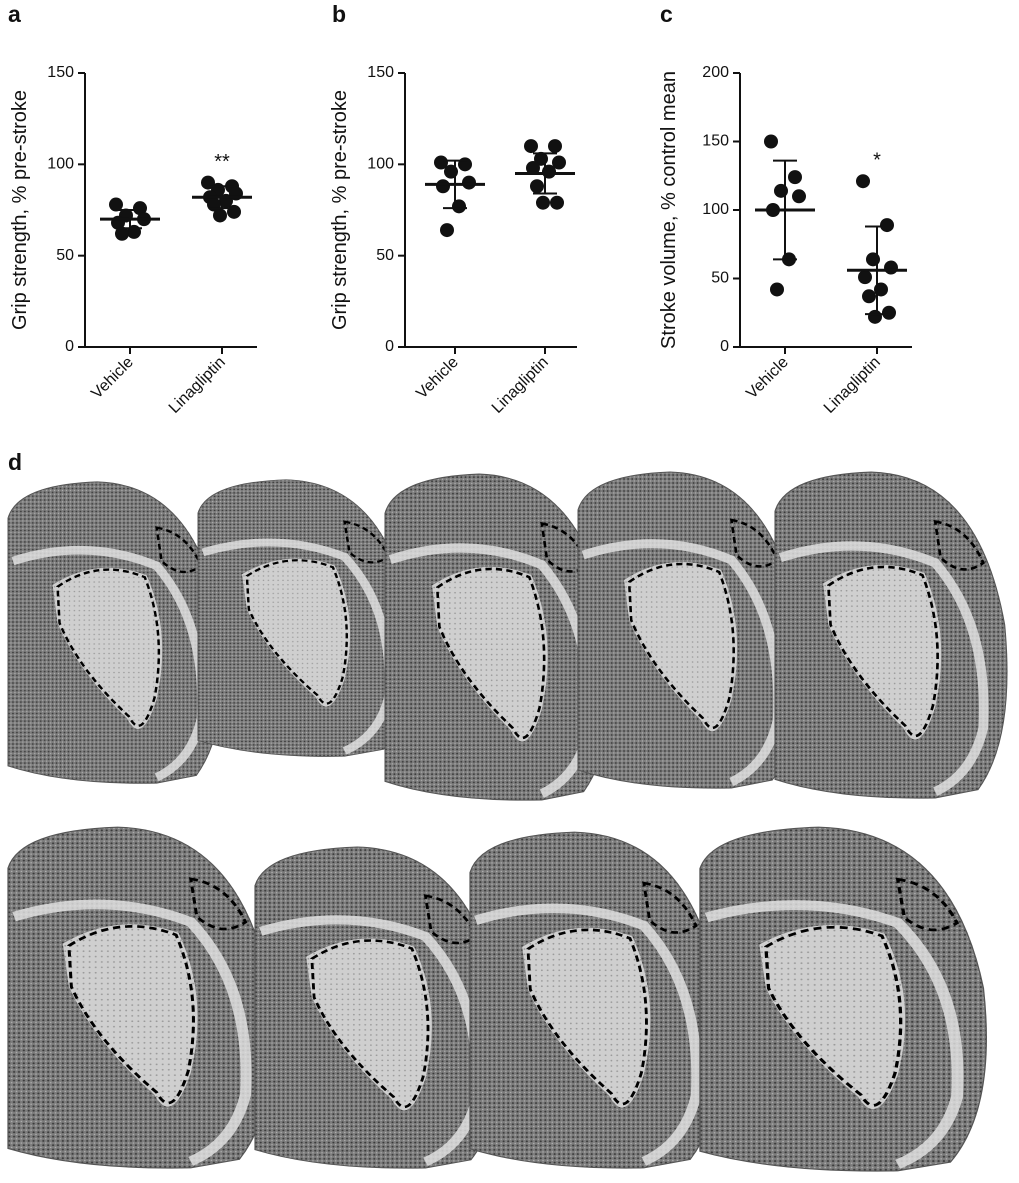 This screenshot has width=1019, height=1183. Describe the element at coordinates (437, 378) in the screenshot. I see `x-tick-label: Vehicle` at that location.